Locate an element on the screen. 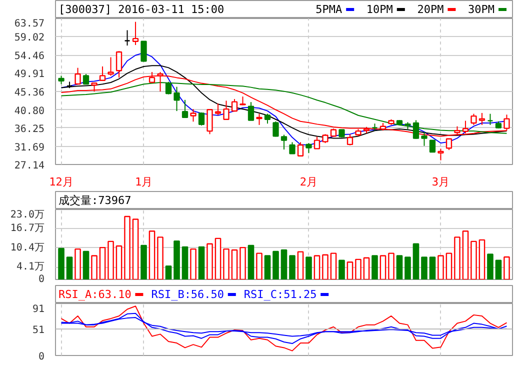  chart-title: 成交量:73967 is located at coordinates (95, 200).